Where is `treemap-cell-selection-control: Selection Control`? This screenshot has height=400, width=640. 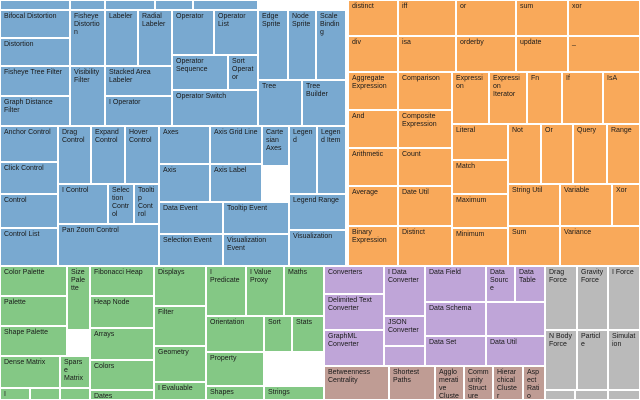
treemap-cell-selection-control: Selection Control is located at coordinates (121, 204).